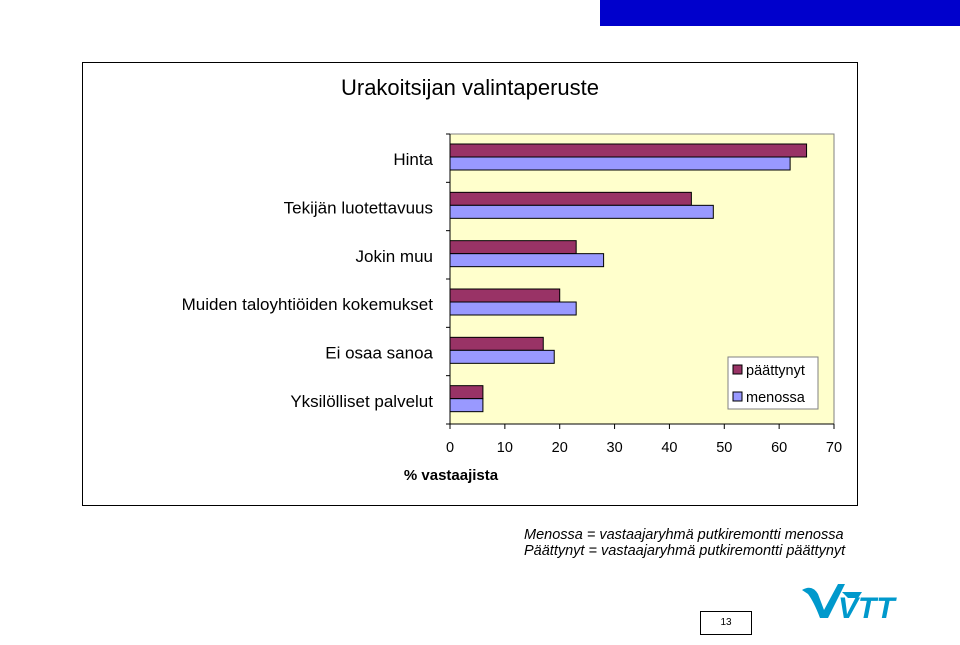 The image size is (960, 645). Describe the element at coordinates (615, 448) in the screenshot. I see `x-tick-label: 30` at that location.